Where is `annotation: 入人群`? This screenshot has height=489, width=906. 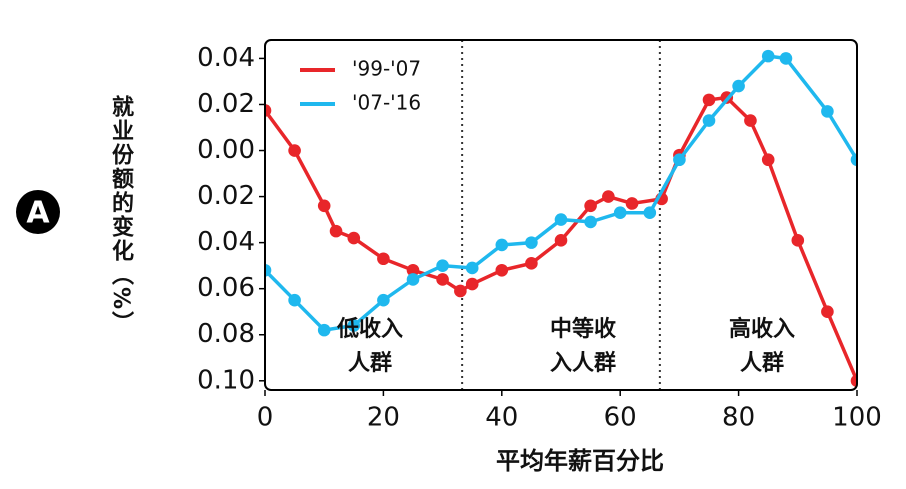
annotation: 入人群 is located at coordinates (583, 363).